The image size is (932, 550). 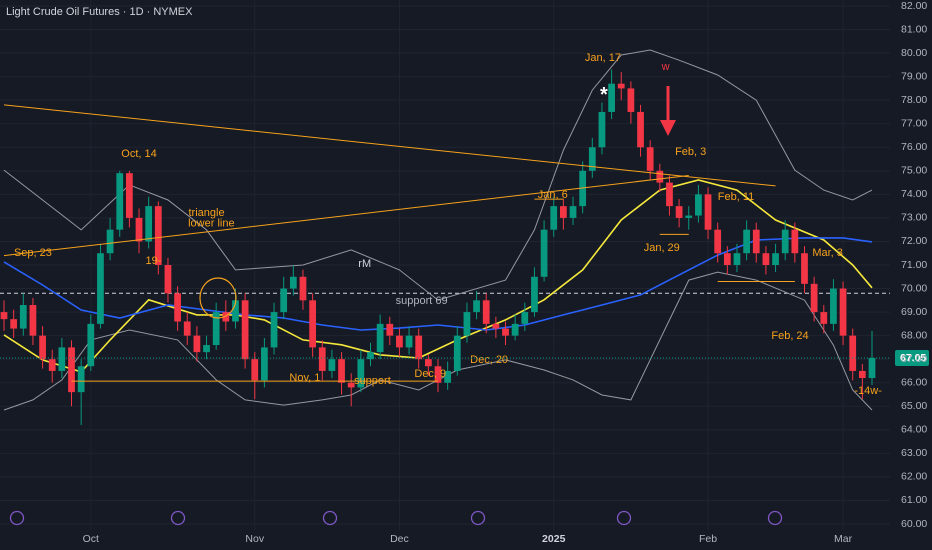 I want to click on x-tick-label: Mar, so click(x=843, y=539).